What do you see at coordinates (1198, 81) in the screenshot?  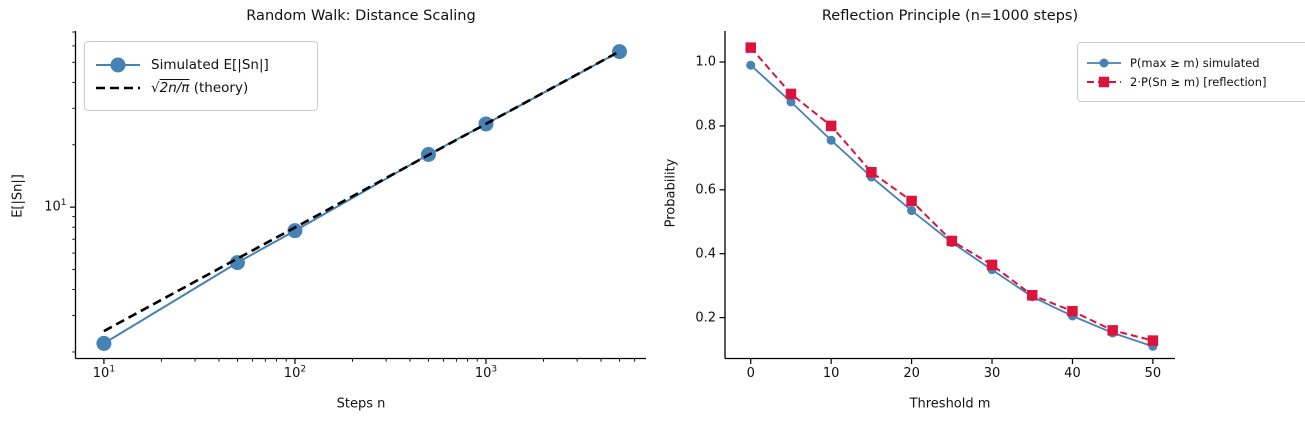 I see `legend-label-reflection: 2·P(Sn ≥ m) [reflection]` at bounding box center [1198, 81].